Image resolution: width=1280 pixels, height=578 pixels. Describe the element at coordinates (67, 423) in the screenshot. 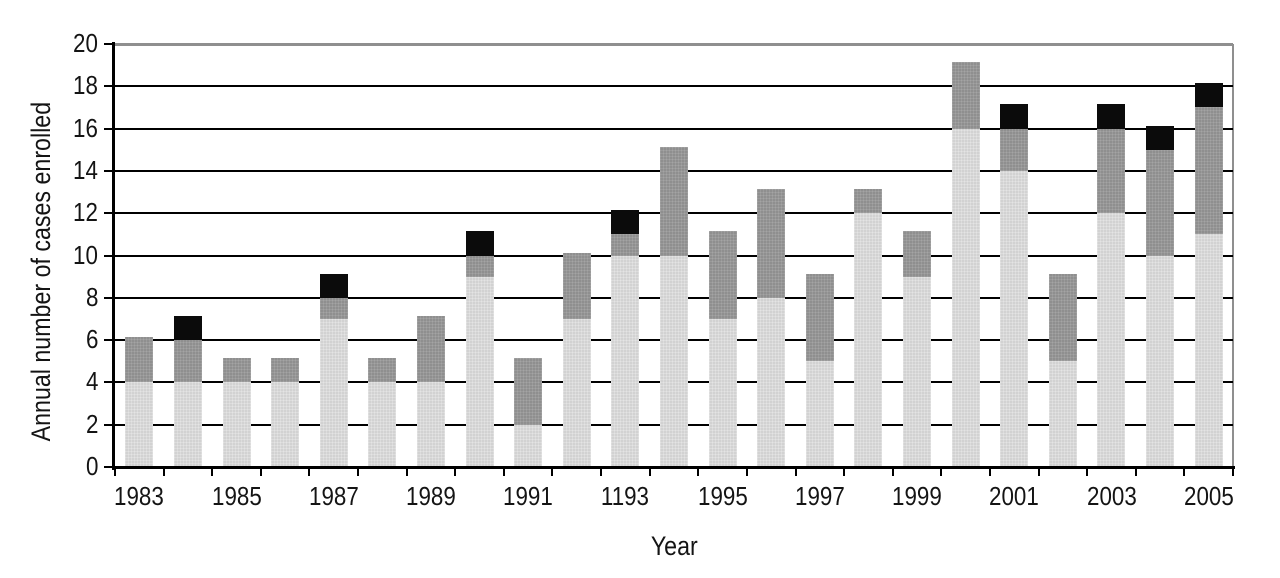

I see `y-tick-label-2: 2` at that location.